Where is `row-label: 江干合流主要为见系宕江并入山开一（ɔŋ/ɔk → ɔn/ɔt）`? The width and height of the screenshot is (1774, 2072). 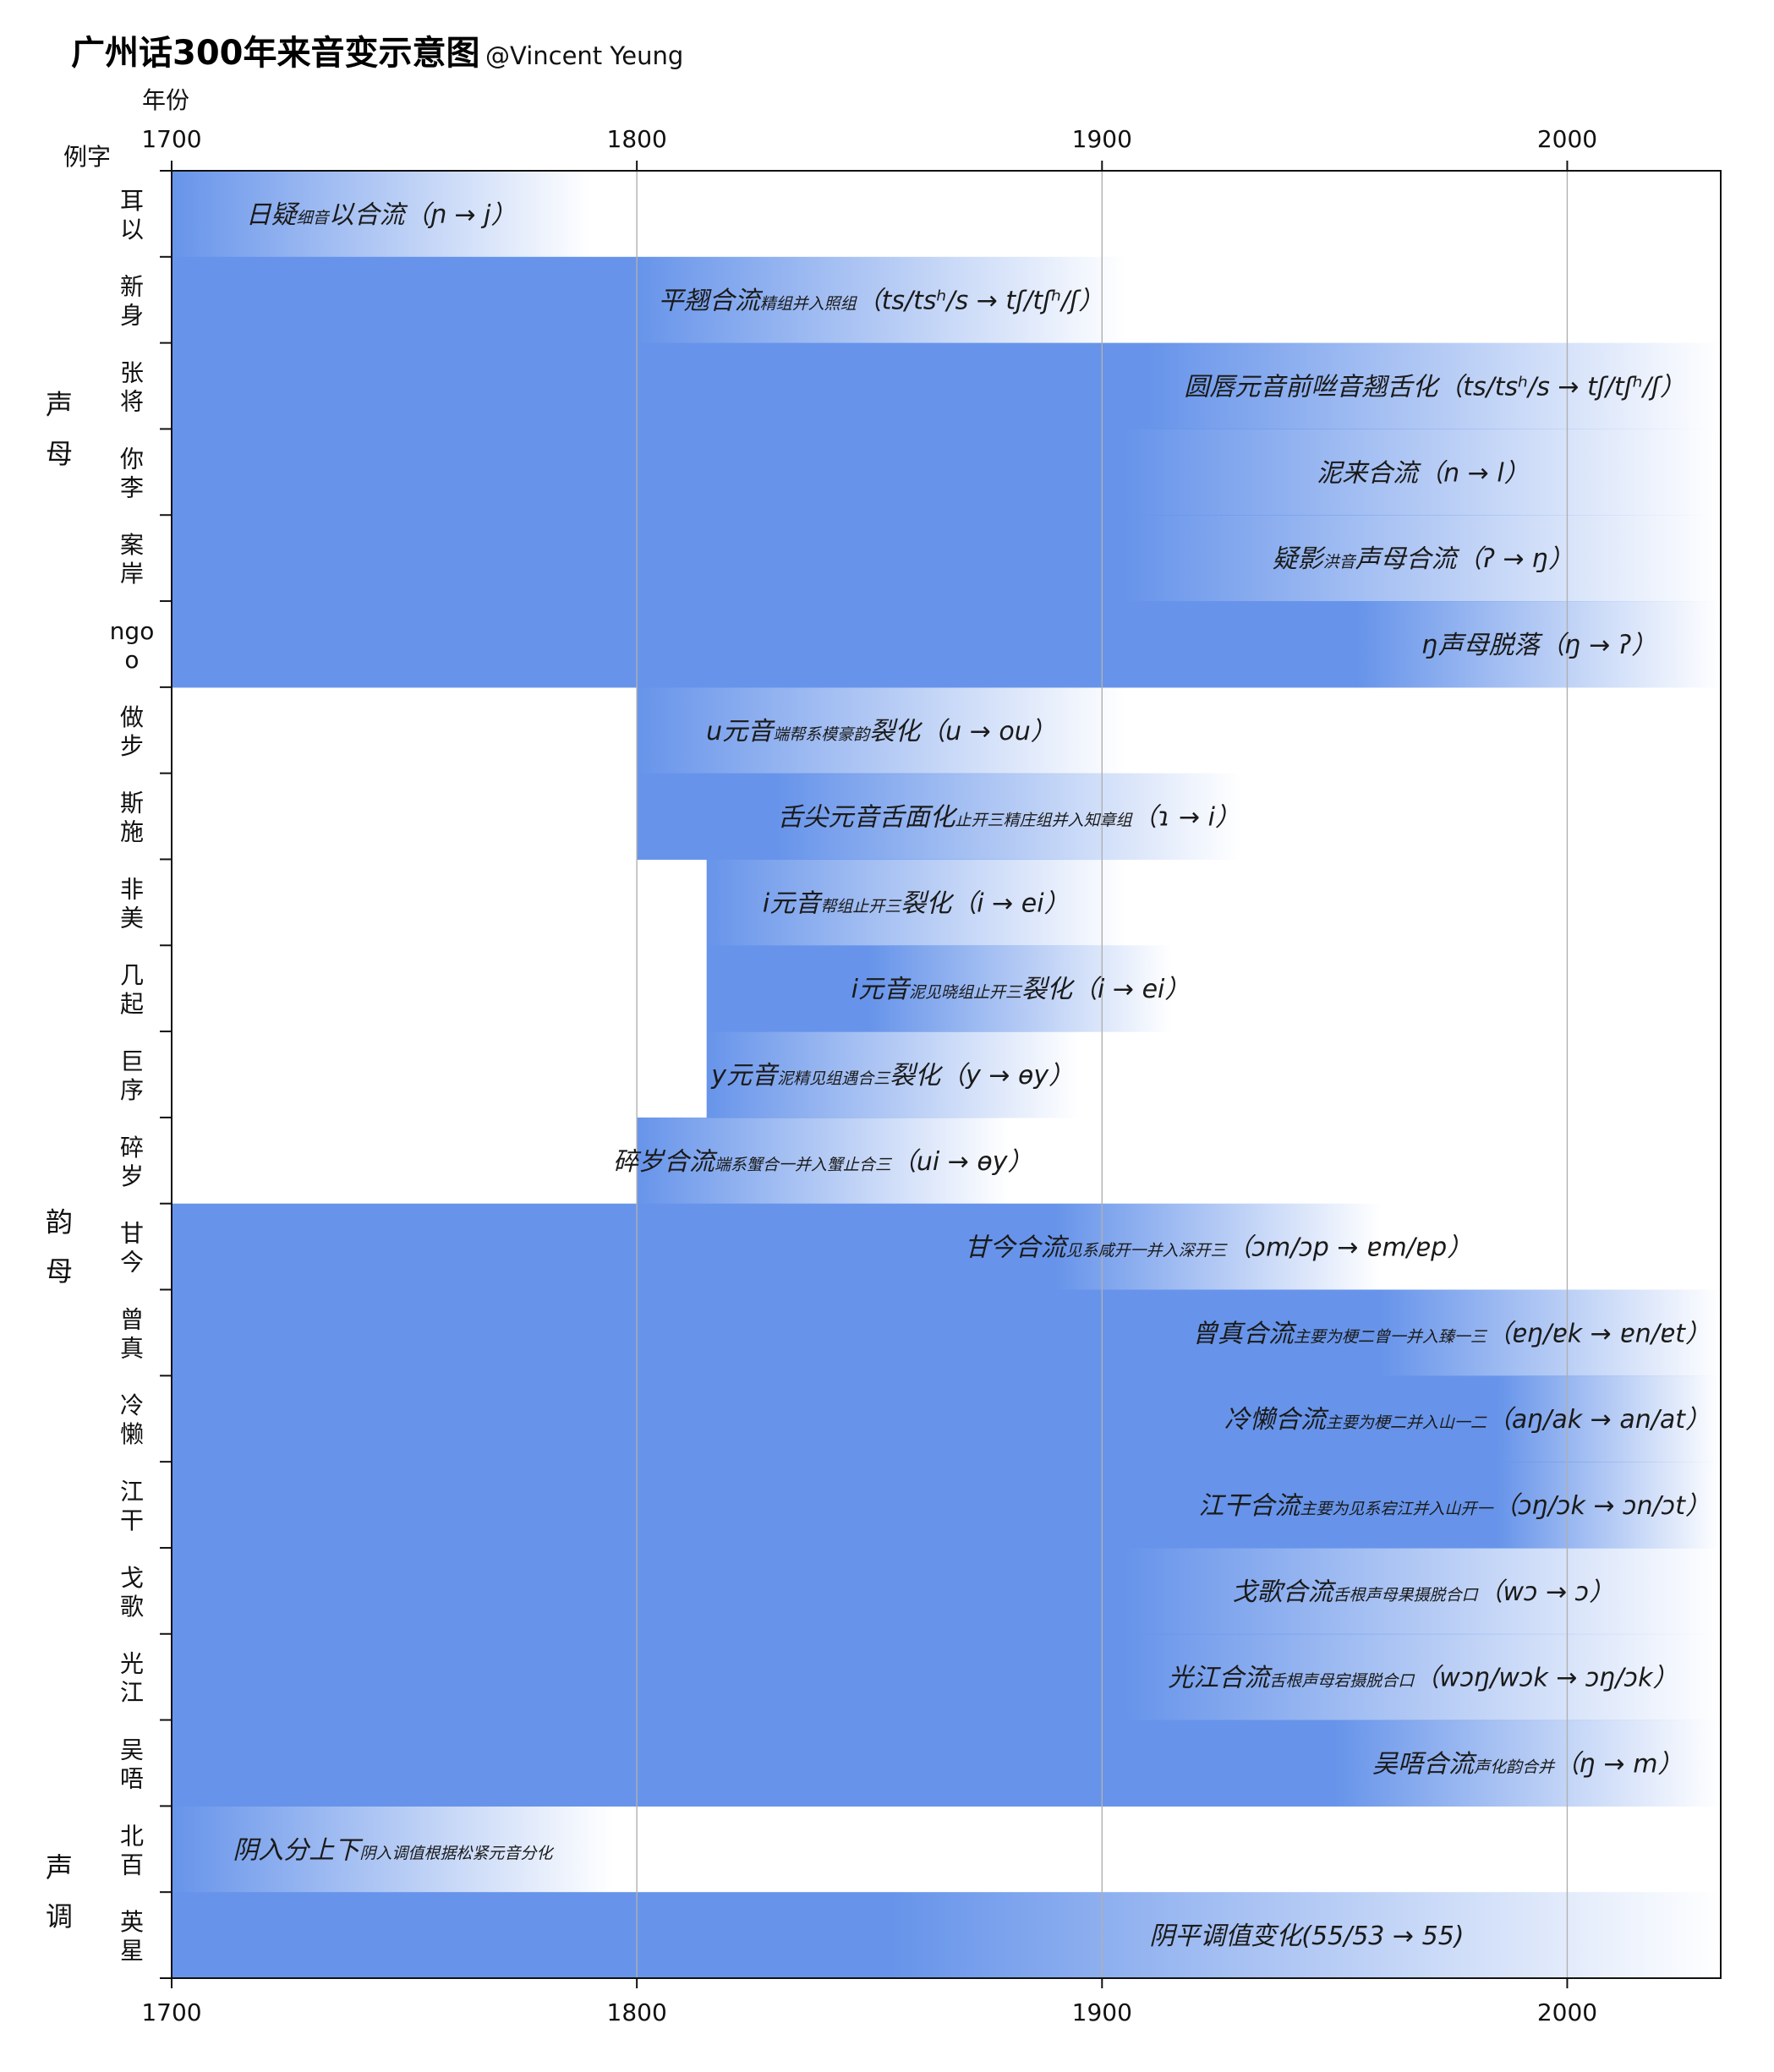 row-label: 江干合流主要为见系宕江并入山开一（ɔŋ/ɔk → ɔn/ɔt） is located at coordinates (1454, 1506).